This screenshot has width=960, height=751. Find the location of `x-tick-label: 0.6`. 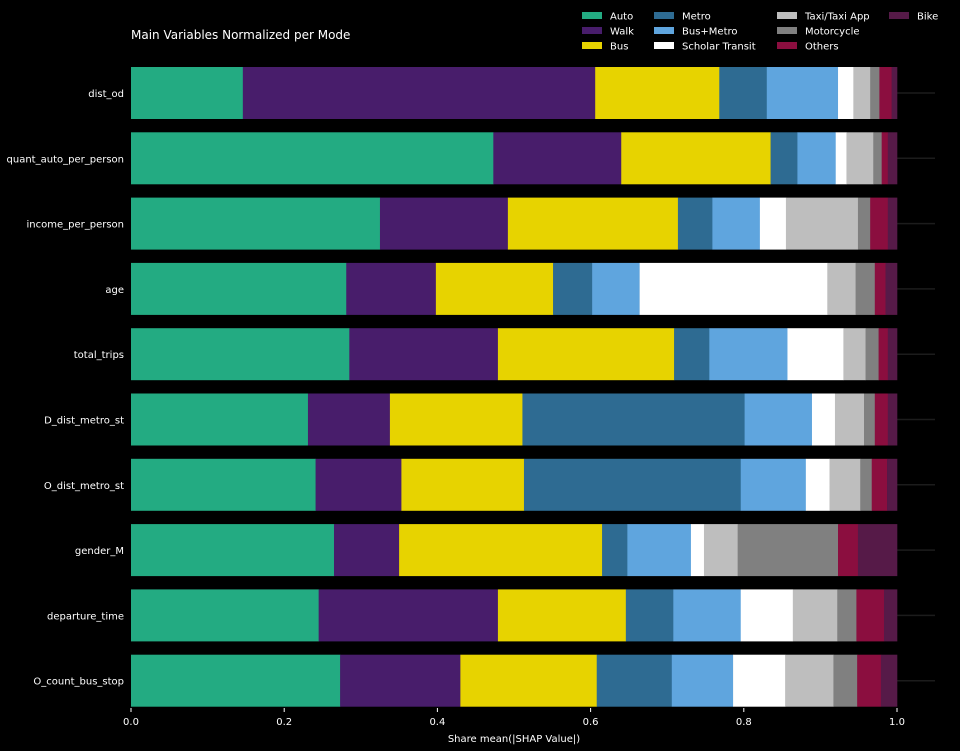

x-tick-label: 0.6 is located at coordinates (591, 722).